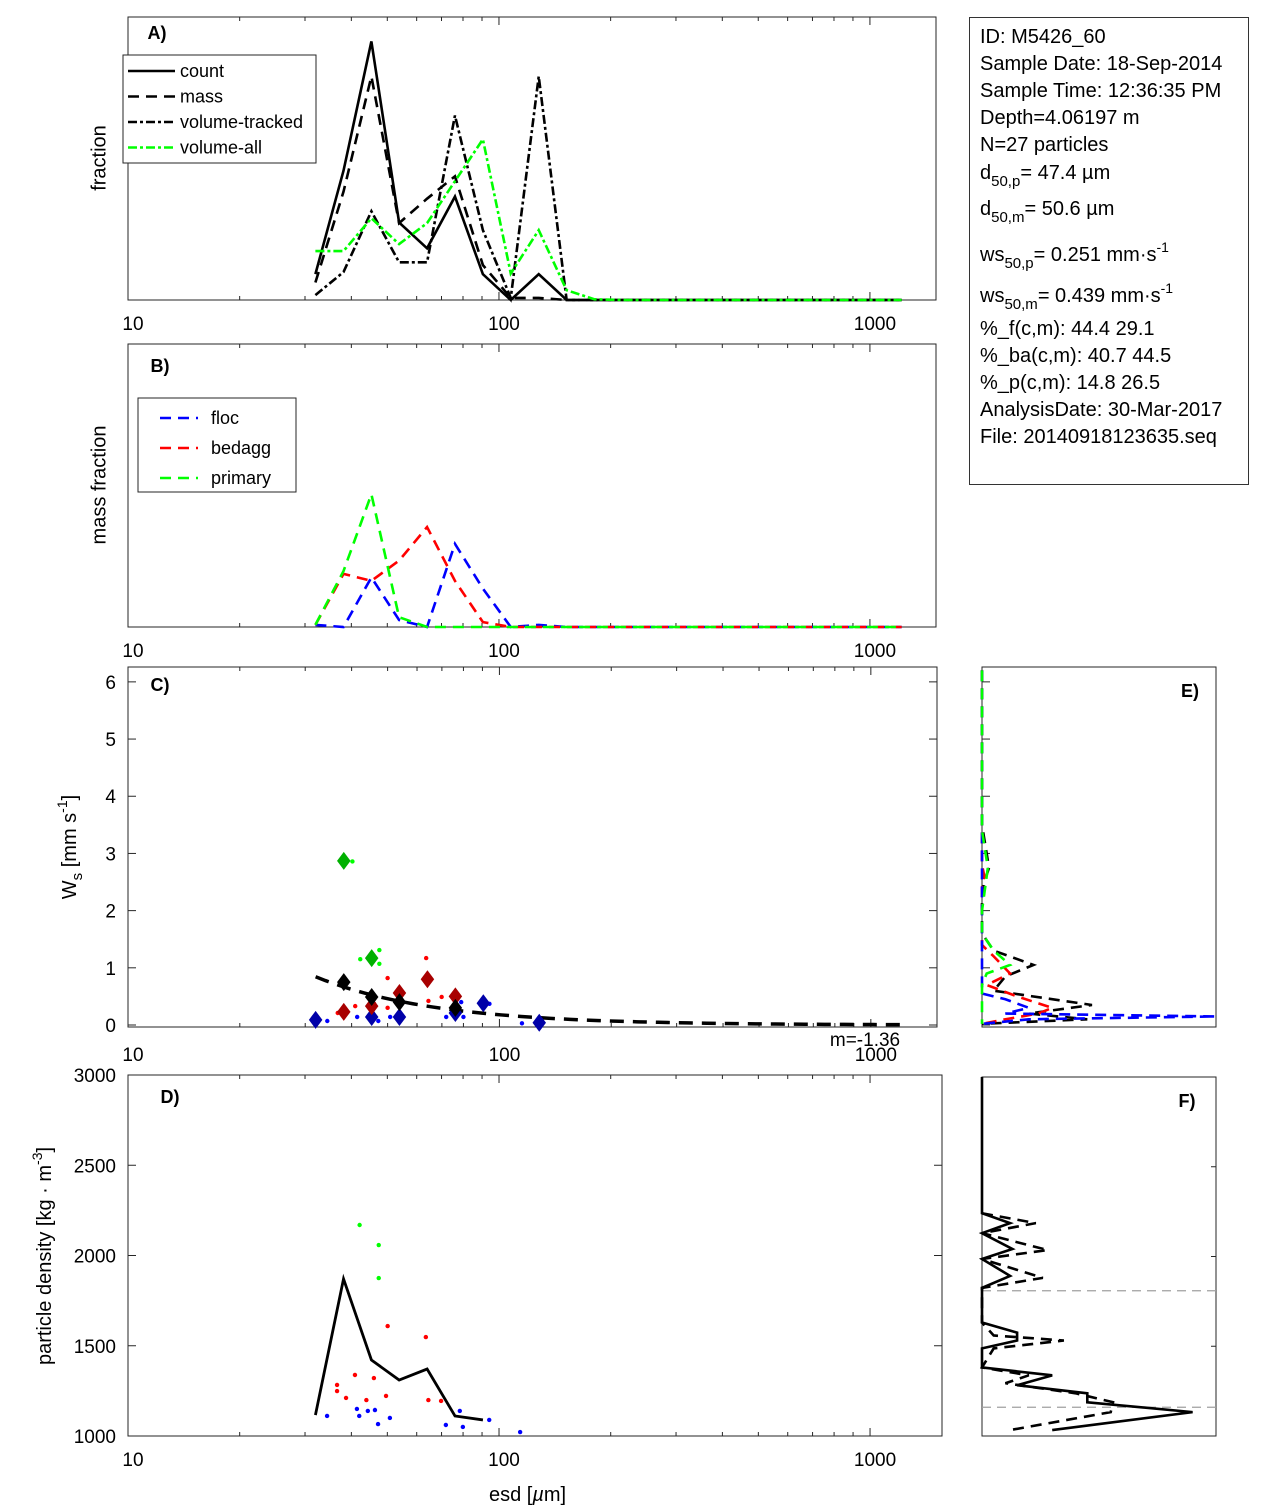 The width and height of the screenshot is (1270, 1511). What do you see at coordinates (202, 71) in the screenshot?
I see `legend-entry-count: count` at bounding box center [202, 71].